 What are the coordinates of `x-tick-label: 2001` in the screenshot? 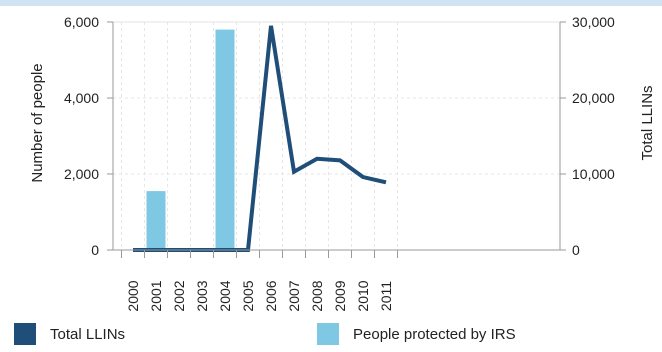 It's located at (156, 295).